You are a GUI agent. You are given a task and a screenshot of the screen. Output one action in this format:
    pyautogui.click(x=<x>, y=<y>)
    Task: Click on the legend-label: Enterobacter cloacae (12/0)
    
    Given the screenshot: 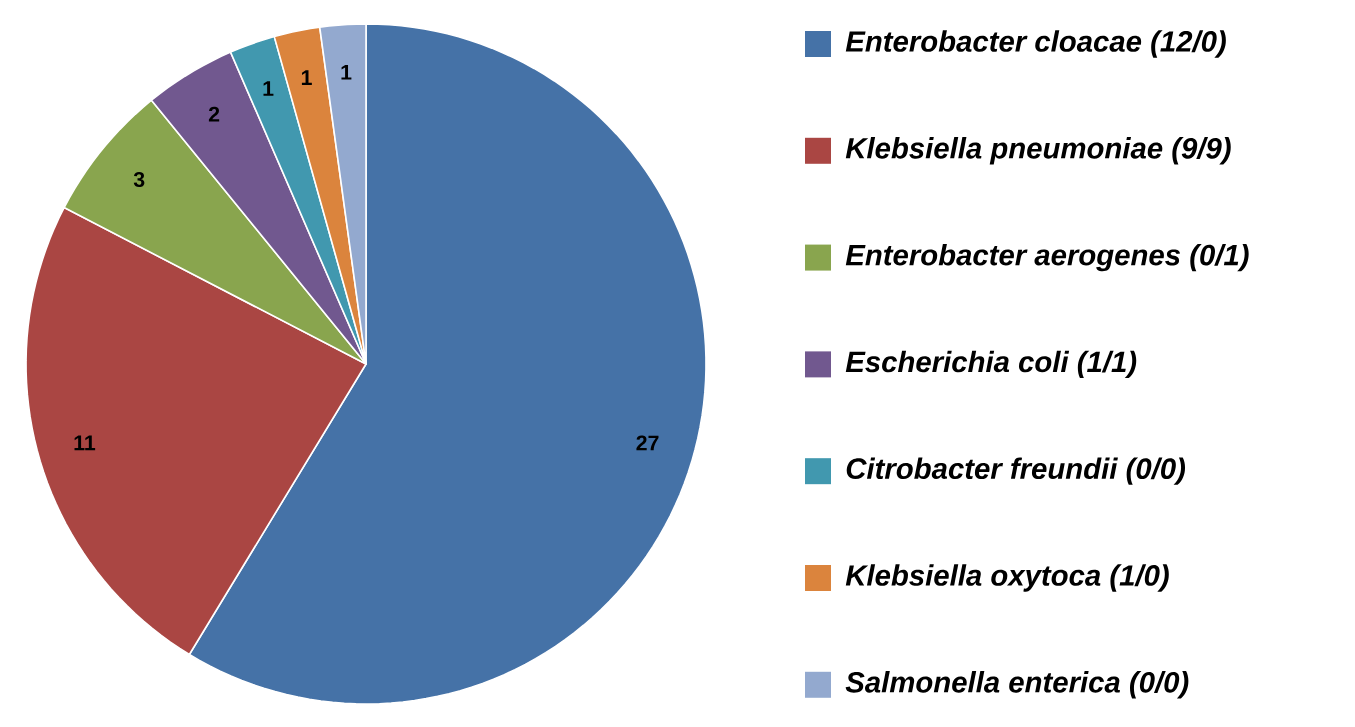 What is the action you would take?
    pyautogui.click(x=1035, y=44)
    